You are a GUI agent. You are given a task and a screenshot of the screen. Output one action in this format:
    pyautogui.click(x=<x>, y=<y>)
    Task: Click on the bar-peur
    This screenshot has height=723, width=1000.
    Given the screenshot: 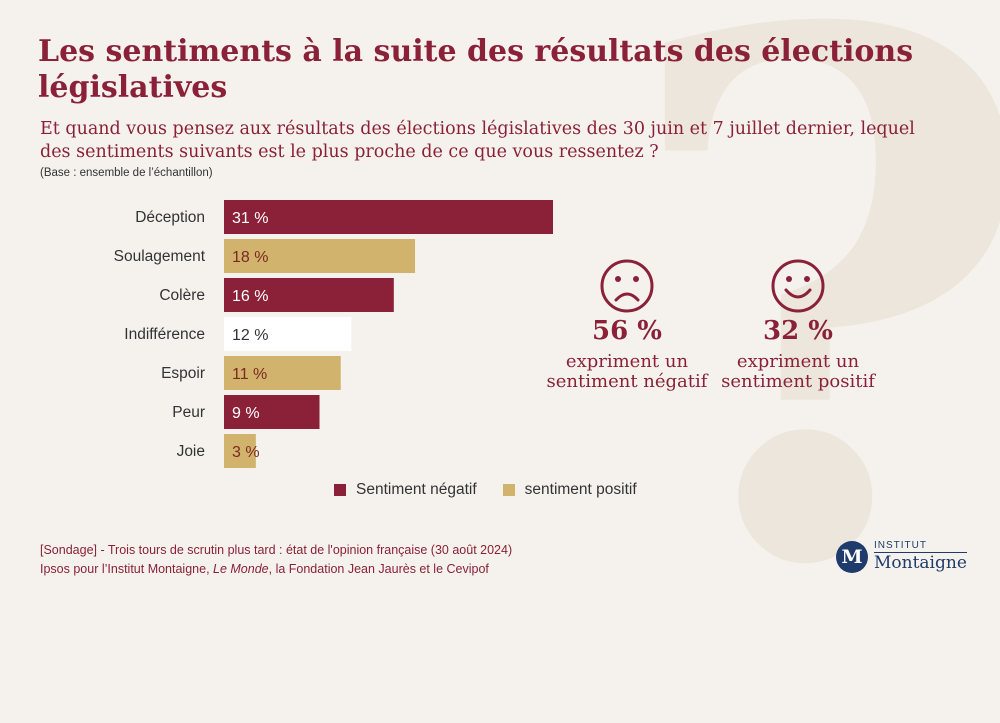 What is the action you would take?
    pyautogui.click(x=272, y=412)
    